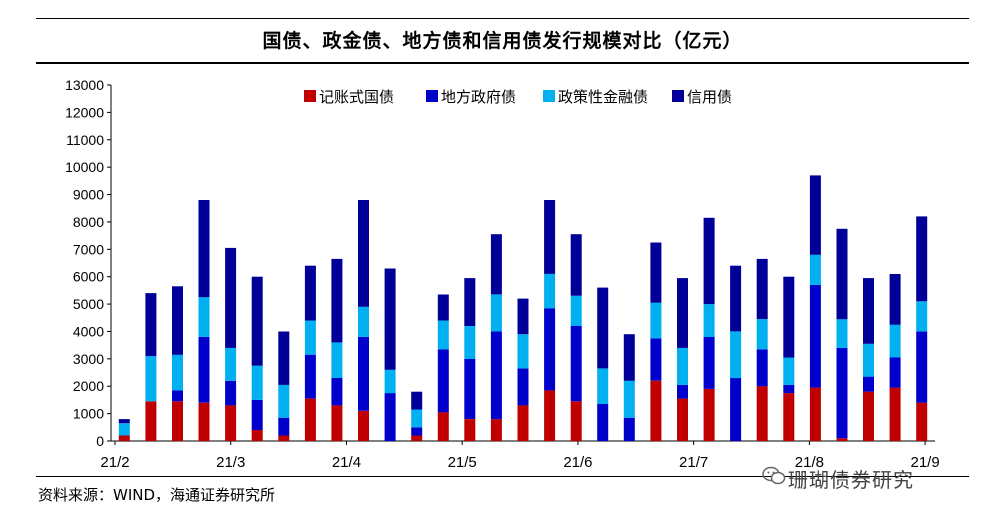 The image size is (1003, 520). Describe the element at coordinates (88, 359) in the screenshot. I see `y-tick-label: 3000` at that location.